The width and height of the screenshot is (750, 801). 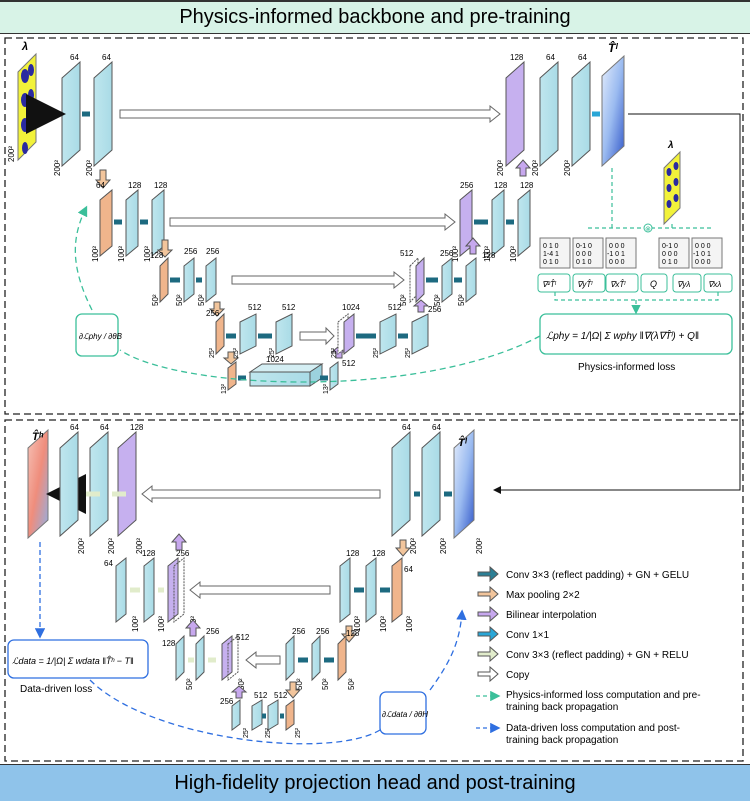 What do you see at coordinates (585, 284) in the screenshot?
I see `svg-text: ∇yT̂ˡ` at bounding box center [585, 284].